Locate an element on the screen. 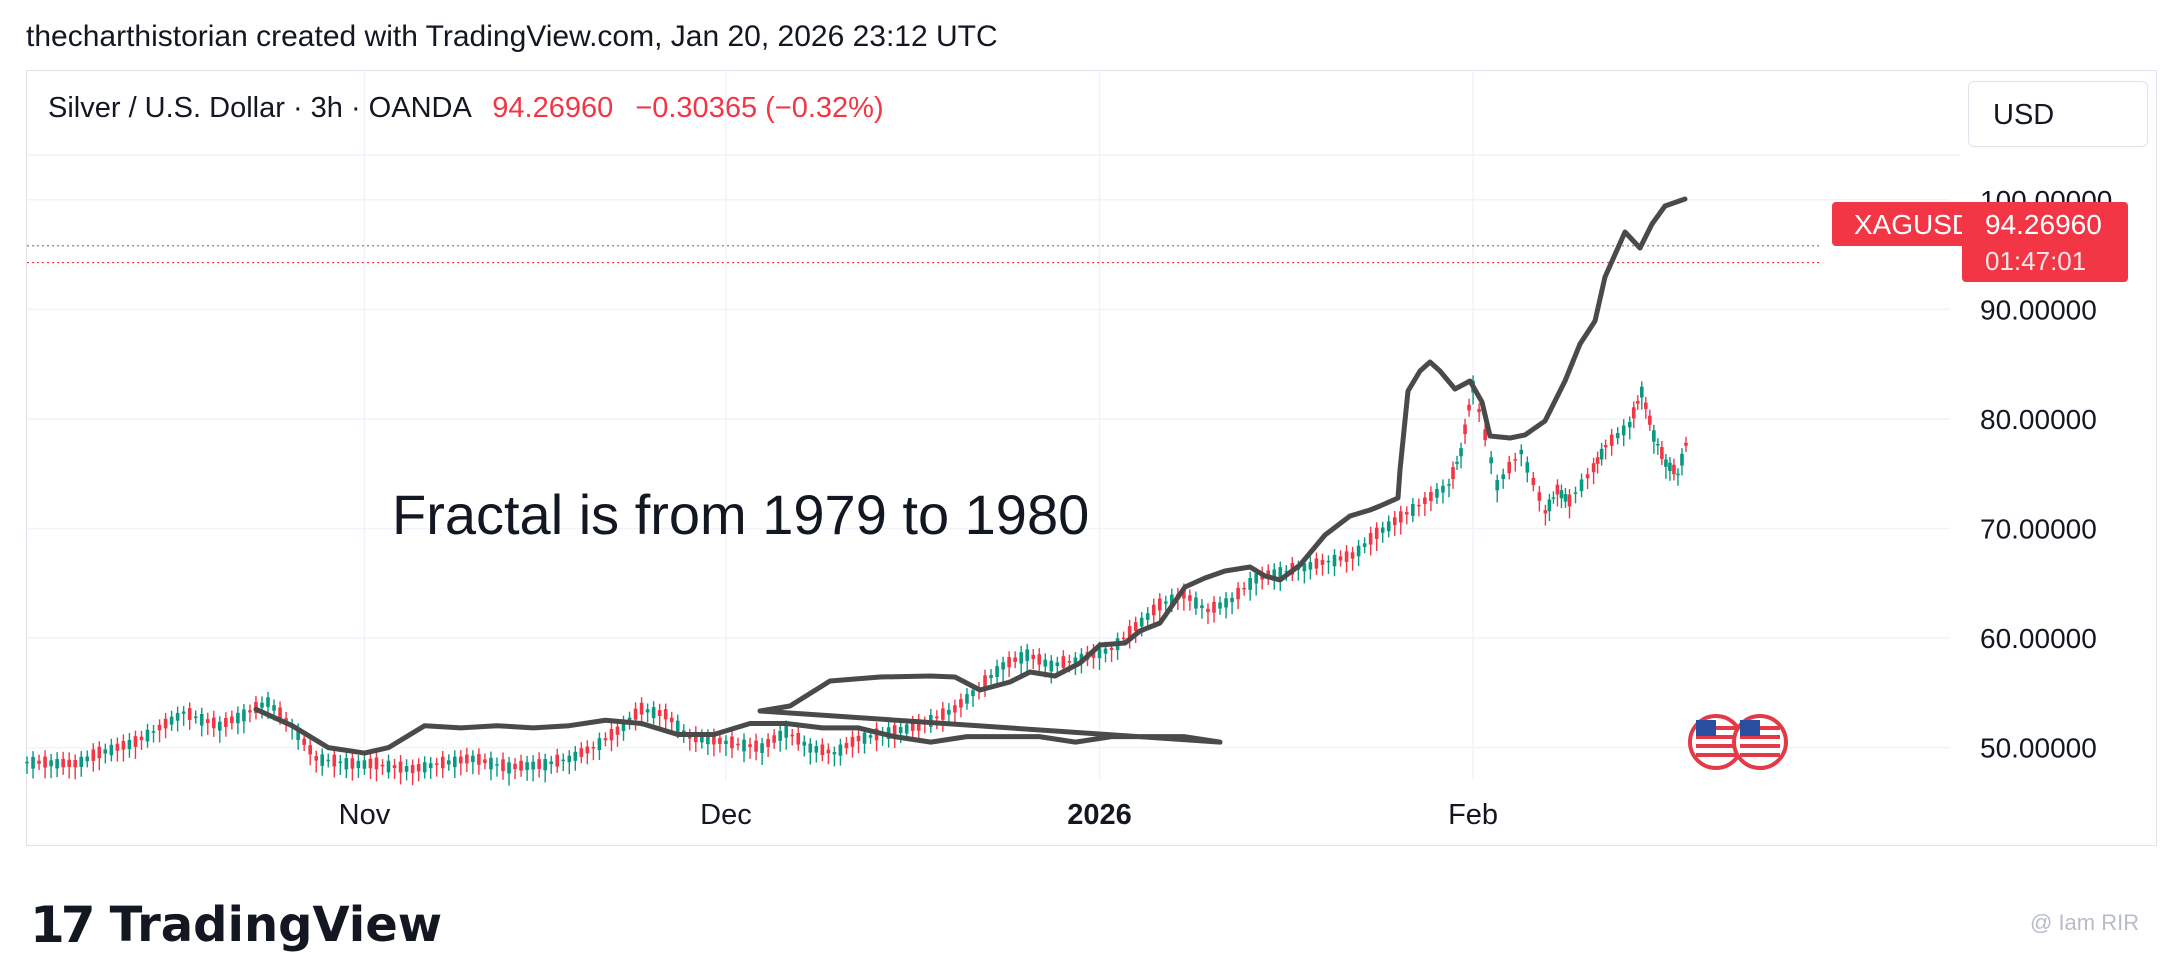  price-tag-countdown: 01:47:01 is located at coordinates (2035, 261).